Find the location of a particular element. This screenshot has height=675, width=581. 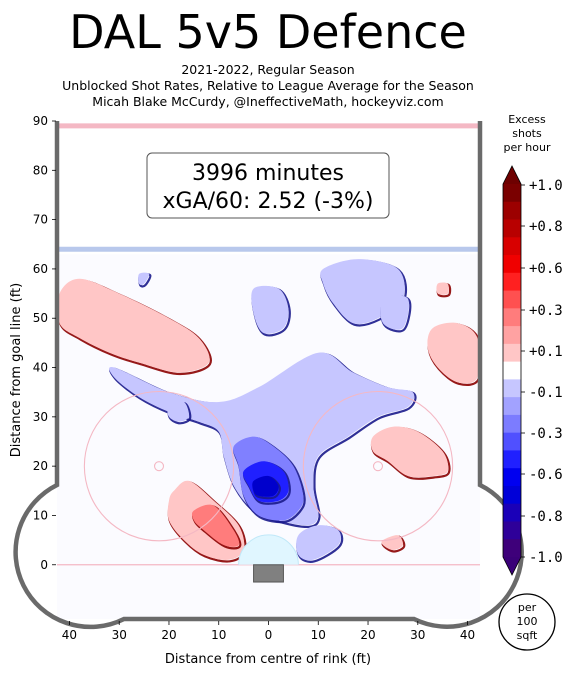

colorbar-tick-label-4: +0.1 is located at coordinates (546, 352).